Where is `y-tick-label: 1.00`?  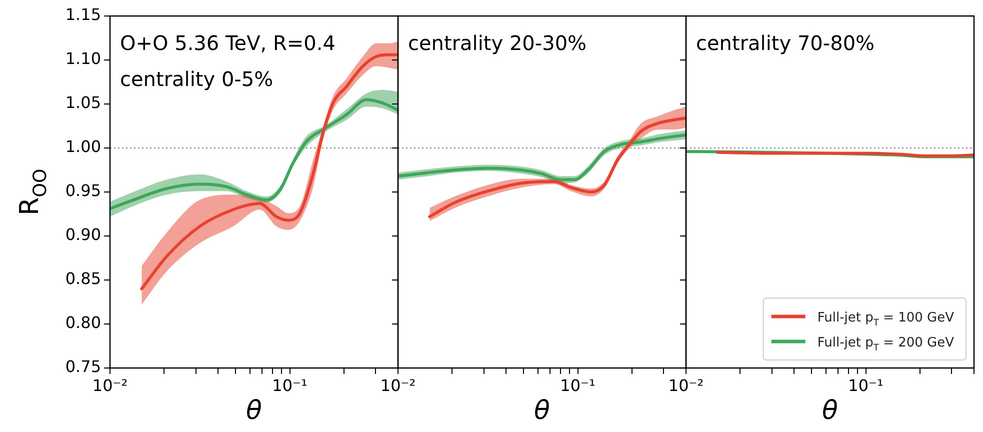
y-tick-label: 1.00 is located at coordinates (83, 146).